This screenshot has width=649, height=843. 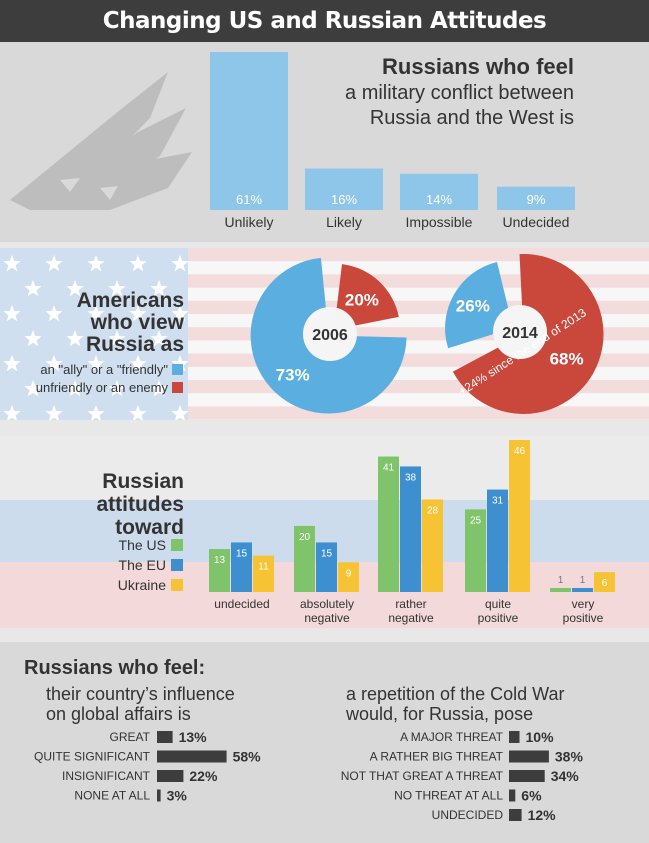 What do you see at coordinates (452, 737) in the screenshot?
I see `bar-category-label: A MAJOR THREAT` at bounding box center [452, 737].